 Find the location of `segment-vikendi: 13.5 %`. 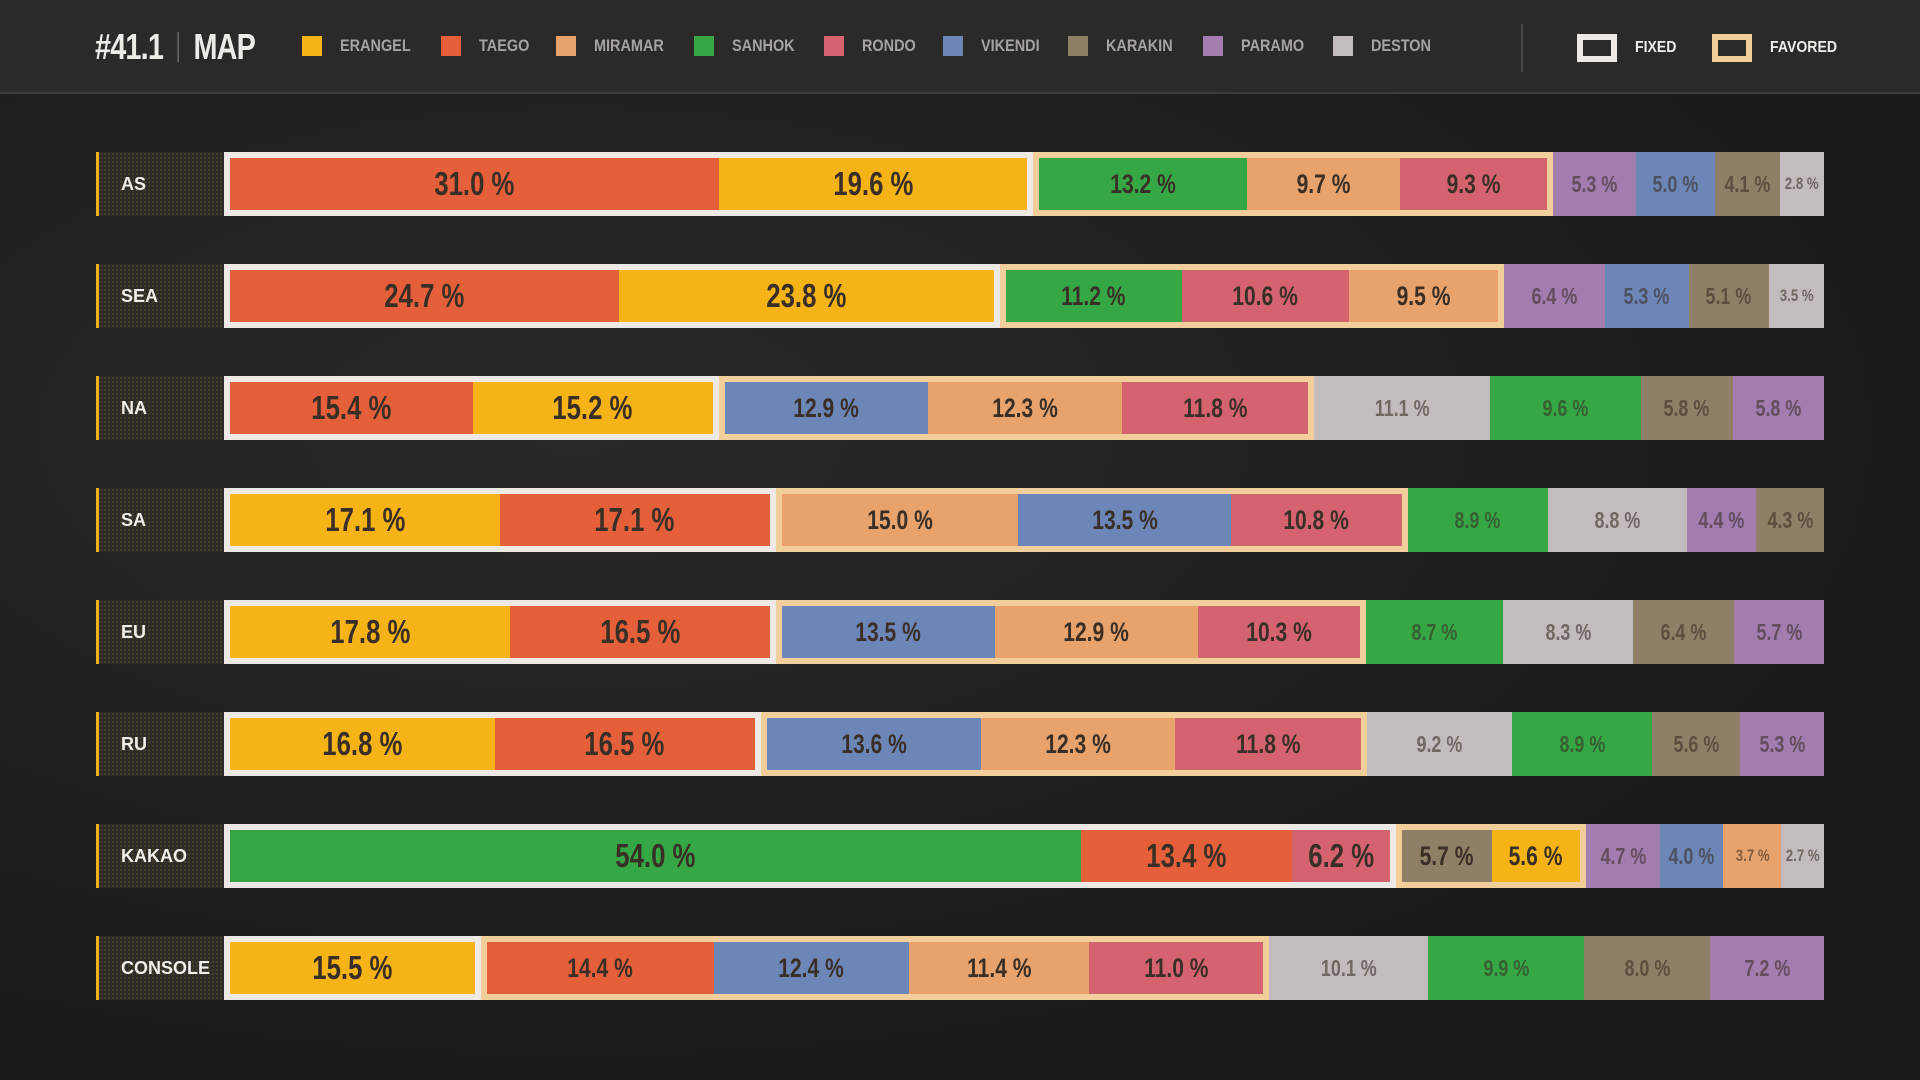

segment-vikendi: 13.5 % is located at coordinates (1125, 520).